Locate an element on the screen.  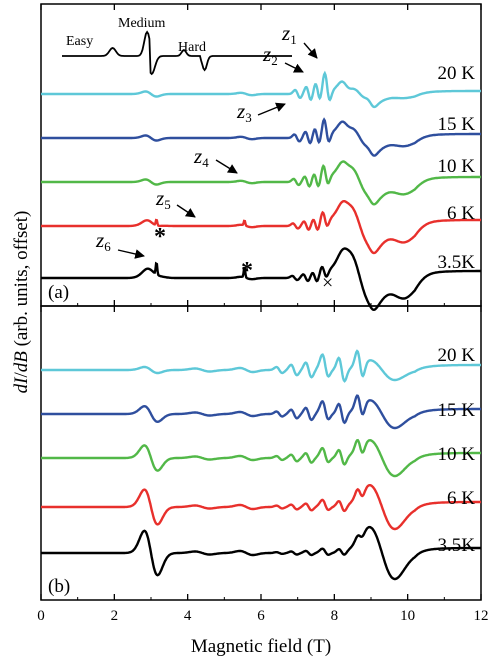
arrow-z1 is located at coordinates (310, 50).